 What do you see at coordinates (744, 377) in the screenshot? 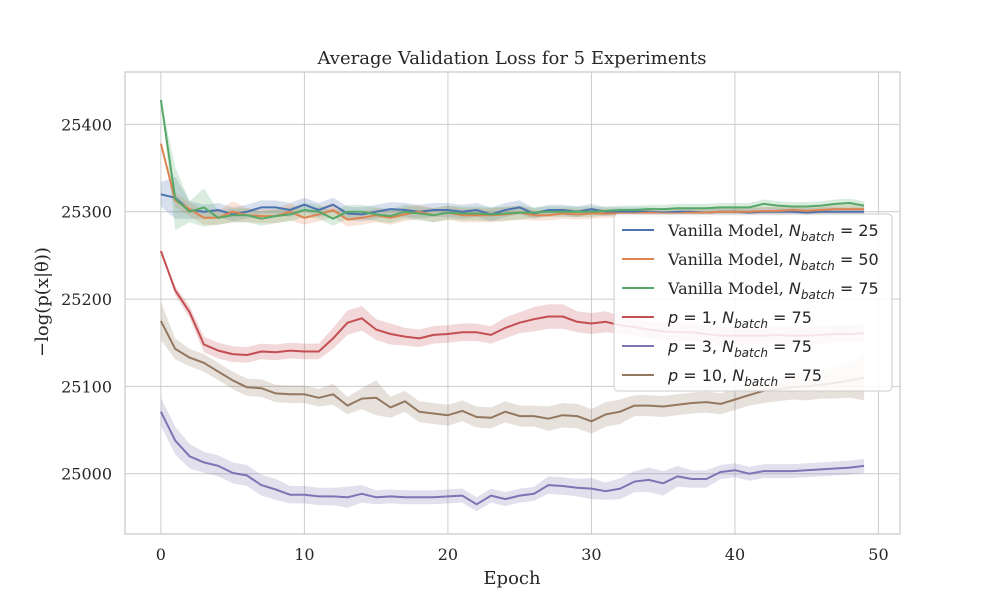
I see `legend-label-5: p = 10, Nbatch = 75` at bounding box center [744, 377].